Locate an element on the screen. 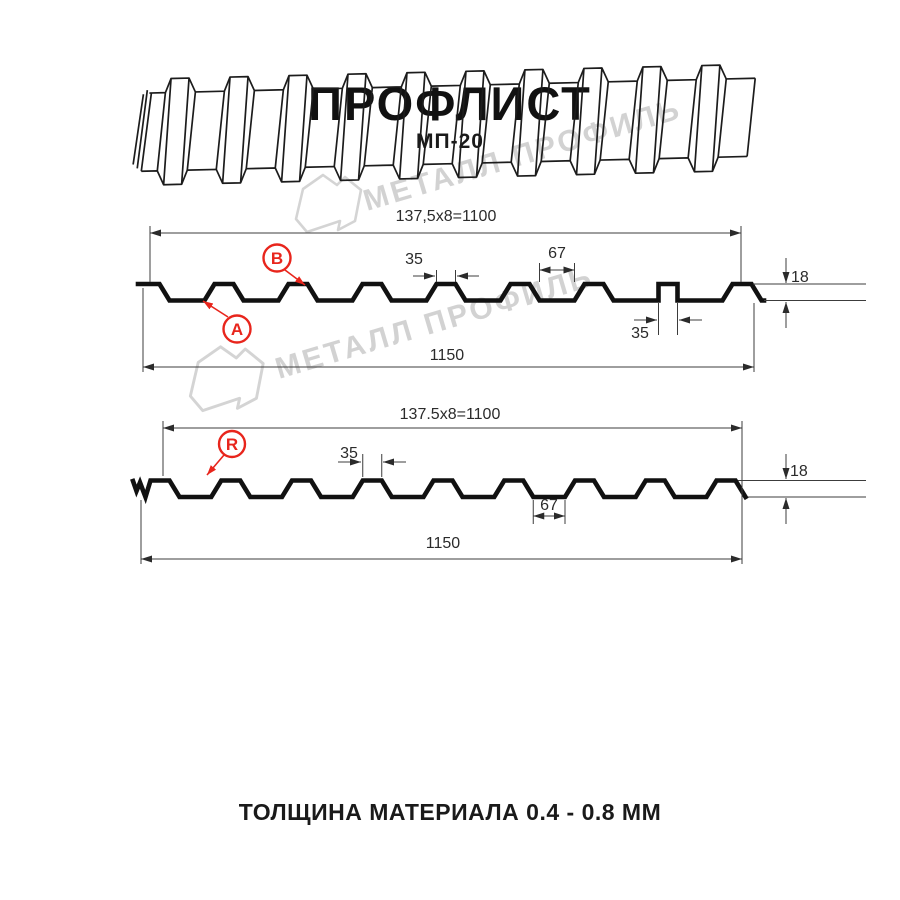 The height and width of the screenshot is (900, 900). marker-a-letter: A is located at coordinates (237, 329).